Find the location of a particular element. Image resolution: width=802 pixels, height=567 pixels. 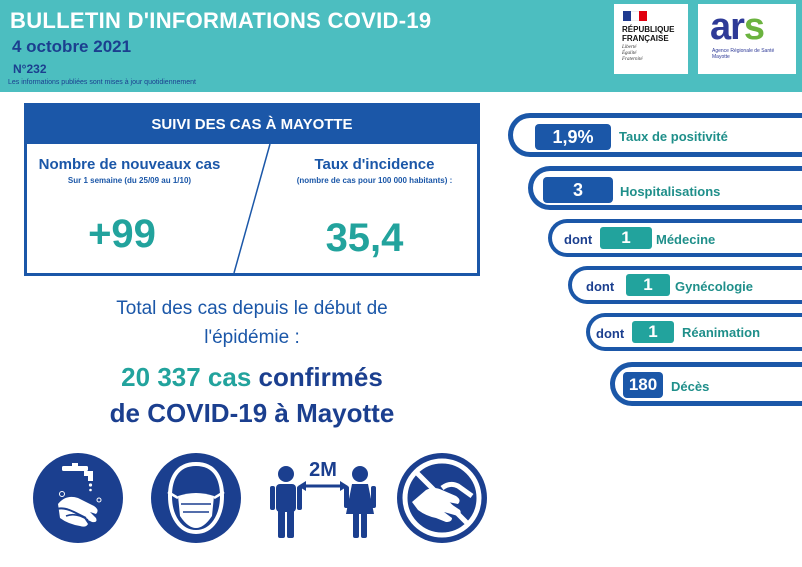

positivity-pill: 1,9% Taux de positivité is located at coordinates (655, 135).